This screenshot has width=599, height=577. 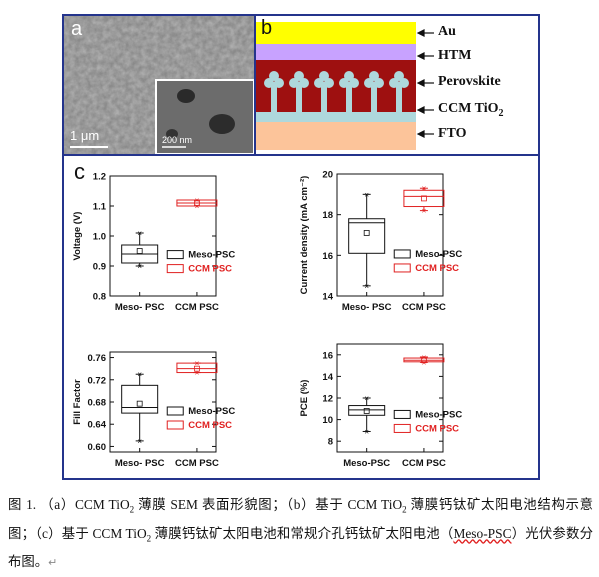 I want to click on x-category-label: Meso-PSC, so click(x=366, y=463).